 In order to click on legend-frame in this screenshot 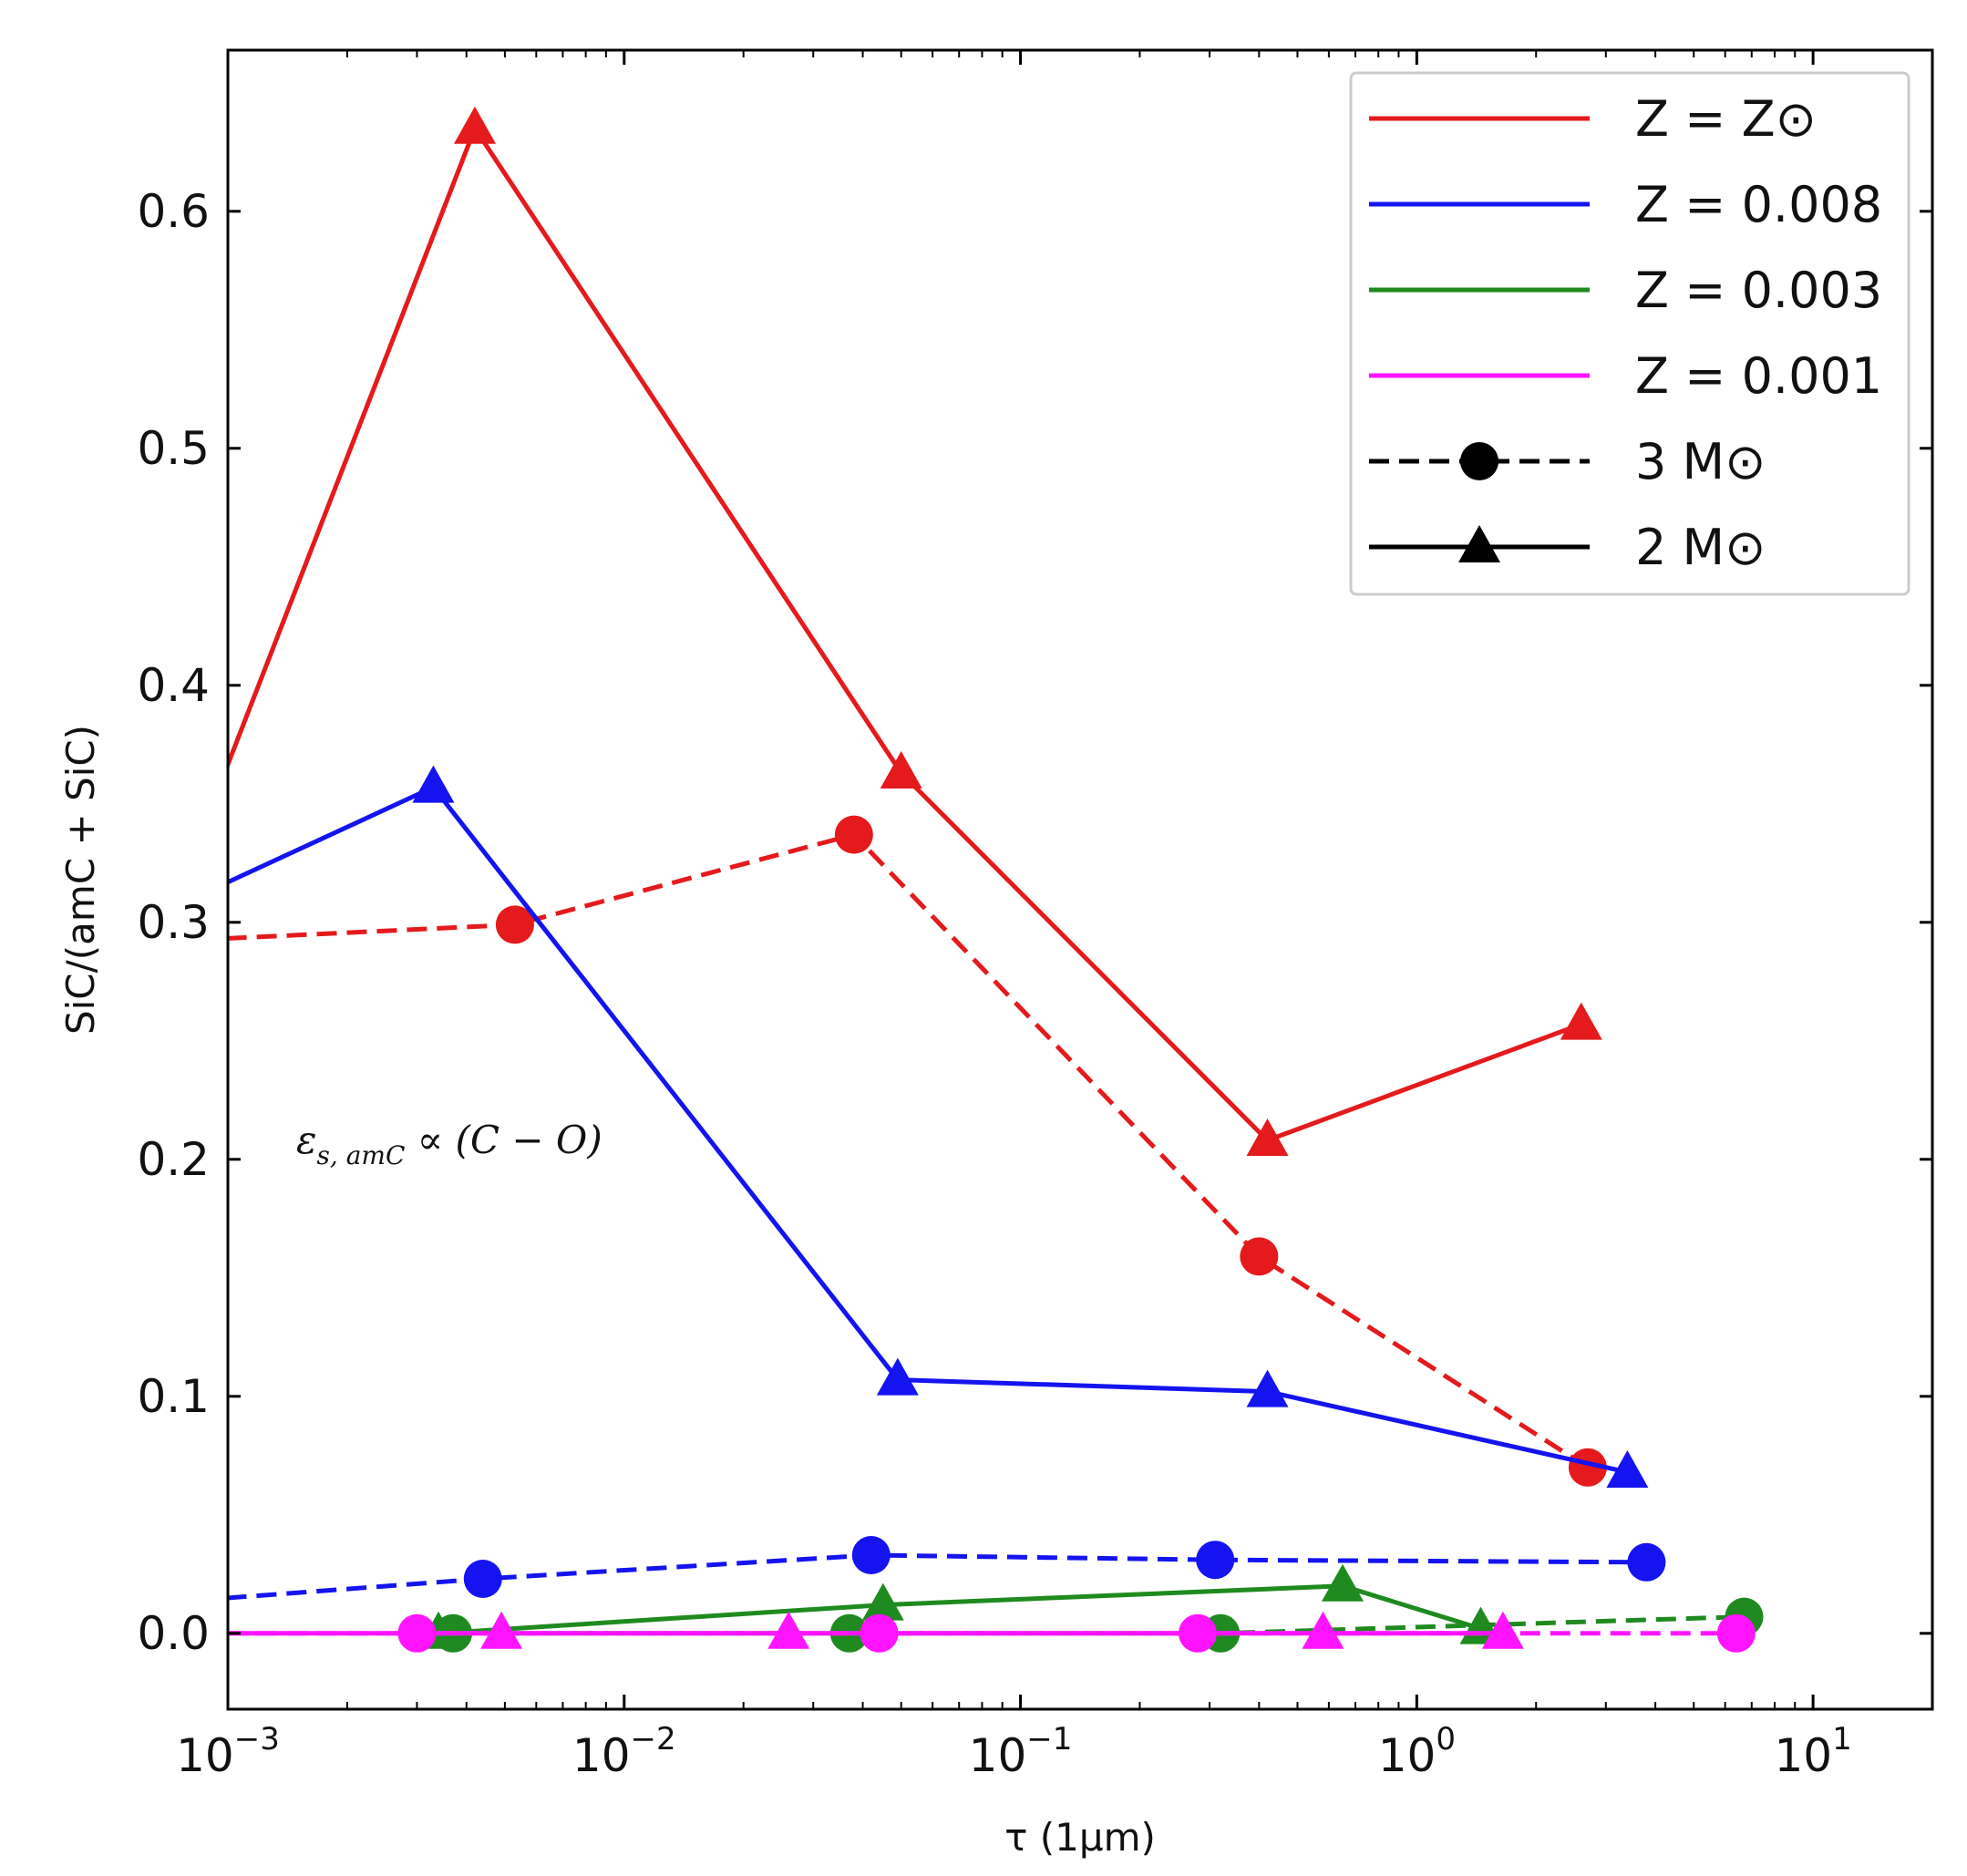, I will do `click(1629, 333)`.